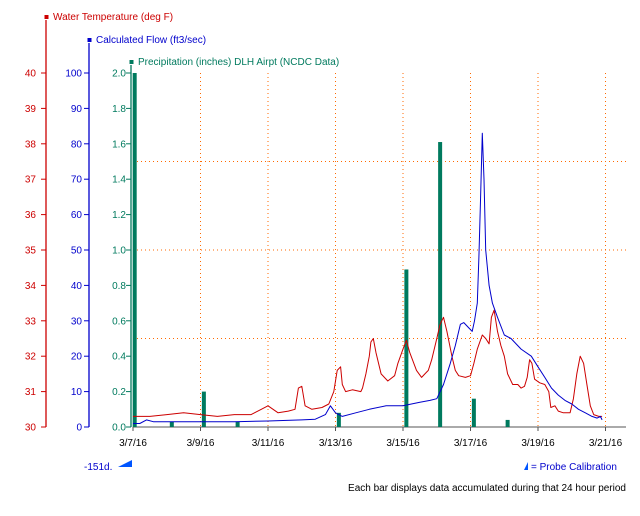  Describe the element at coordinates (119, 357) in the screenshot. I see `precipitation-tick-label: 0.4` at that location.